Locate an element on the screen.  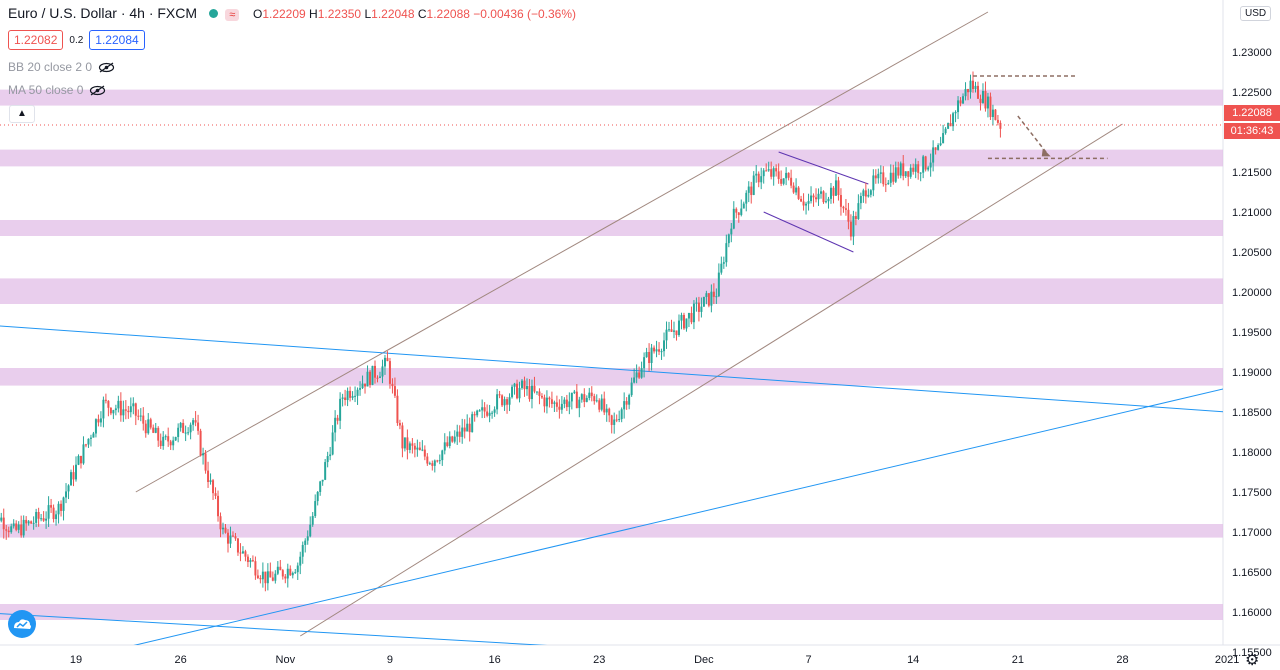
blue-descending-lower is located at coordinates (274, 629).